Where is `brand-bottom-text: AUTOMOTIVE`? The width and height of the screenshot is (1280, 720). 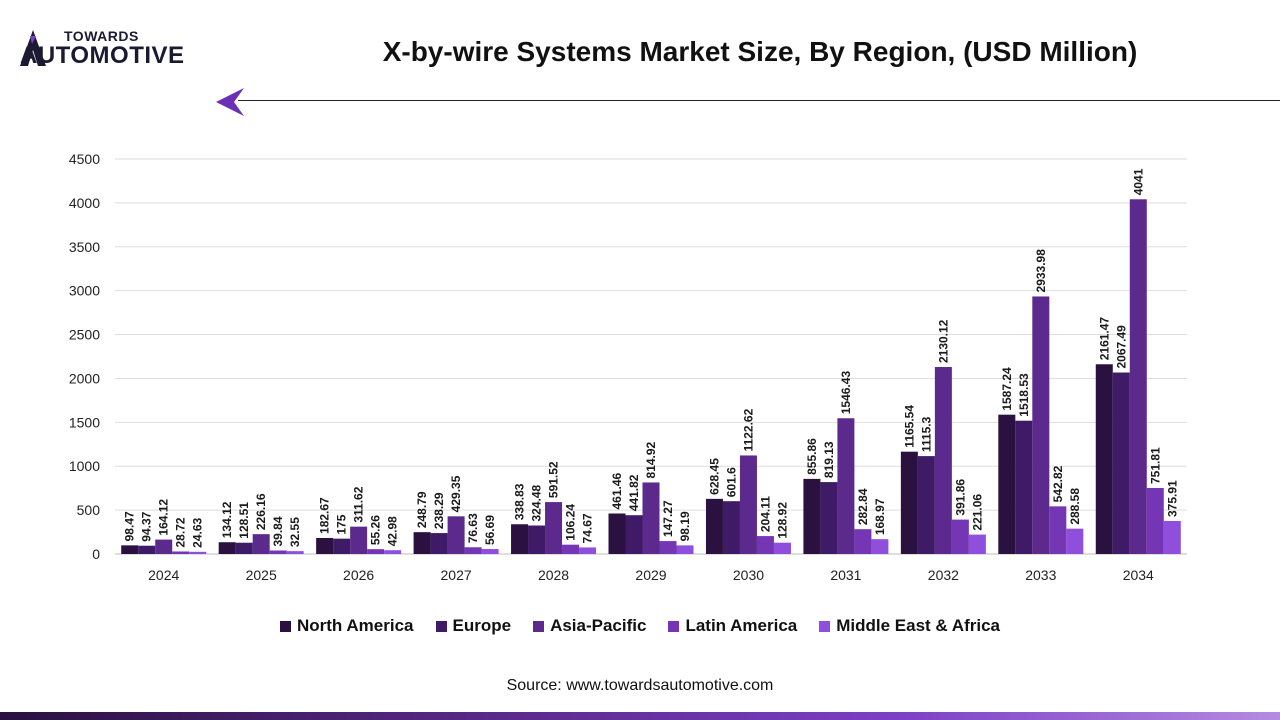 brand-bottom-text: AUTOMOTIVE is located at coordinates (102, 55).